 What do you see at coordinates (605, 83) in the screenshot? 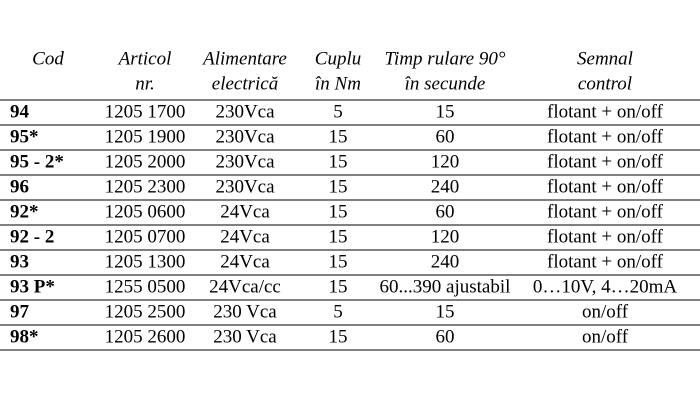
I see `header-cell: control` at bounding box center [605, 83].